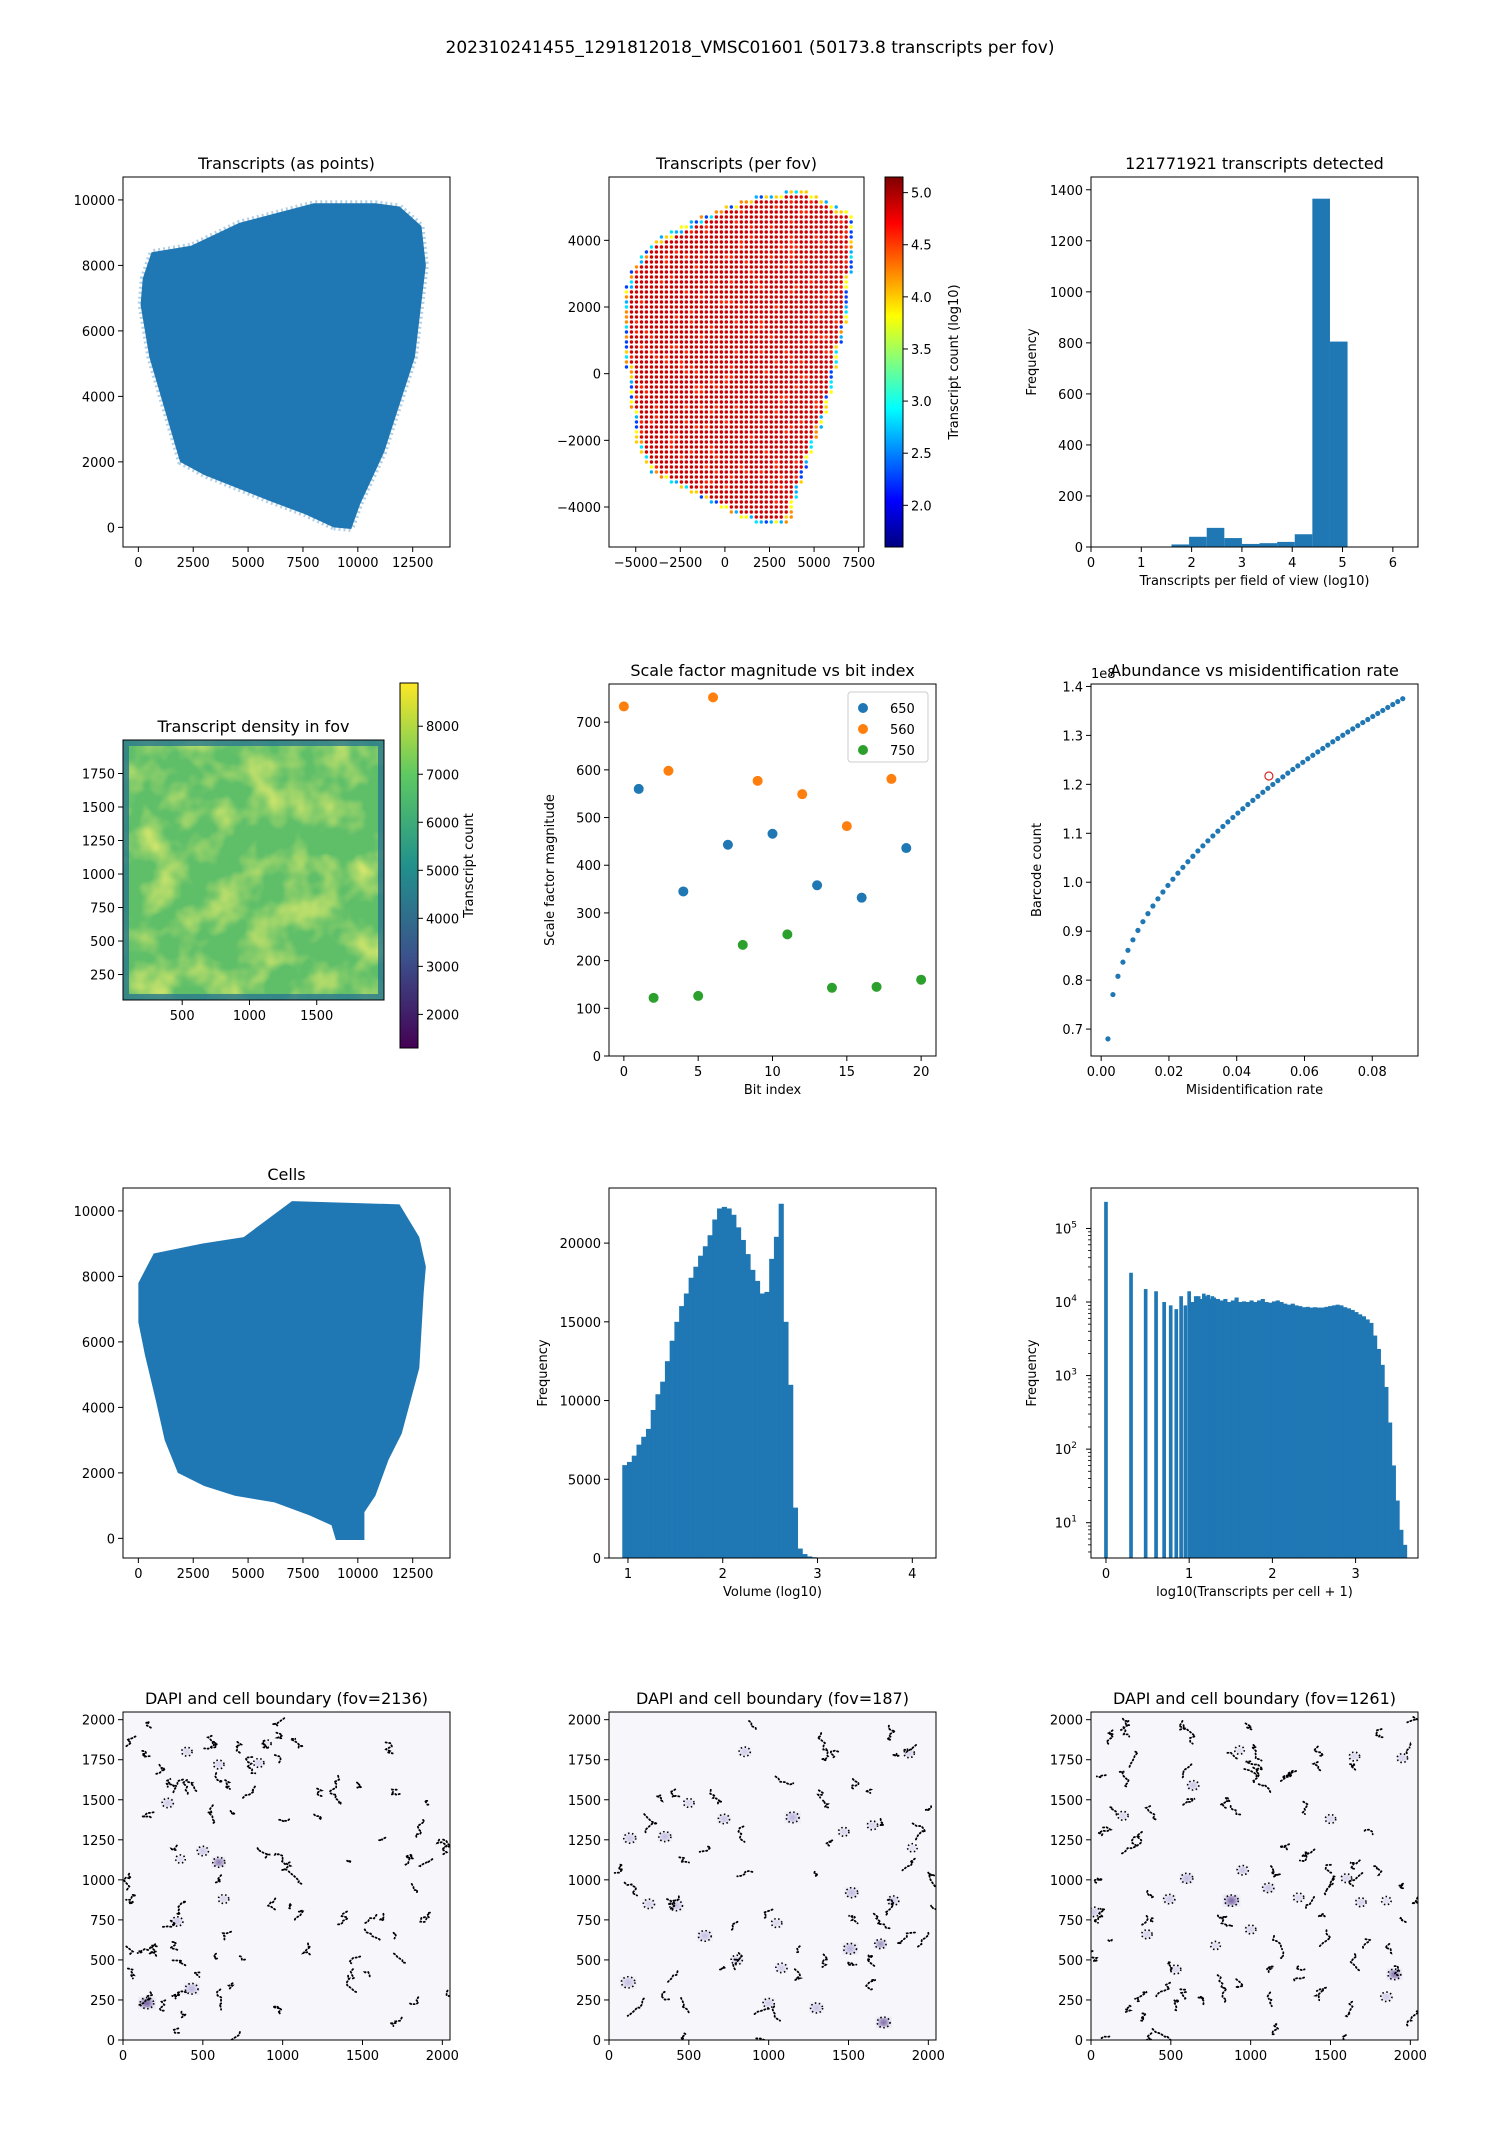 The width and height of the screenshot is (1500, 2150). I want to click on chart-title: Transcripts (per fov), so click(736, 163).